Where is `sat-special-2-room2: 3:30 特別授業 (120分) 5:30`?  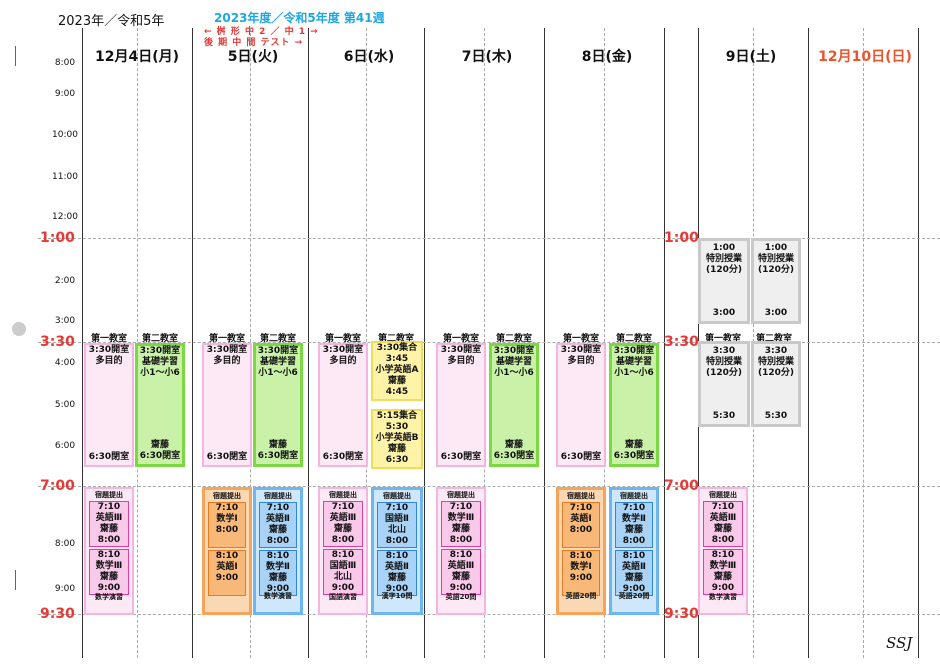
sat-special-2-room2: 3:30 特別授業 (120分) 5:30 is located at coordinates (776, 384).